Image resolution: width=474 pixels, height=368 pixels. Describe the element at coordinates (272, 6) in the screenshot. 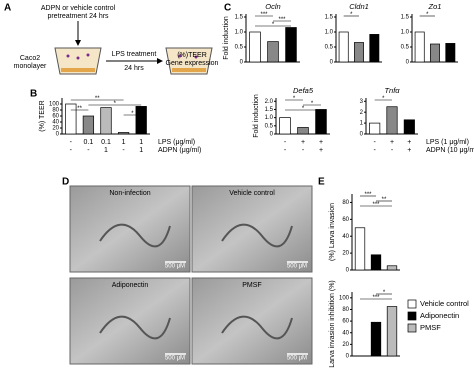

I see `chart-title: Ocln` at that location.